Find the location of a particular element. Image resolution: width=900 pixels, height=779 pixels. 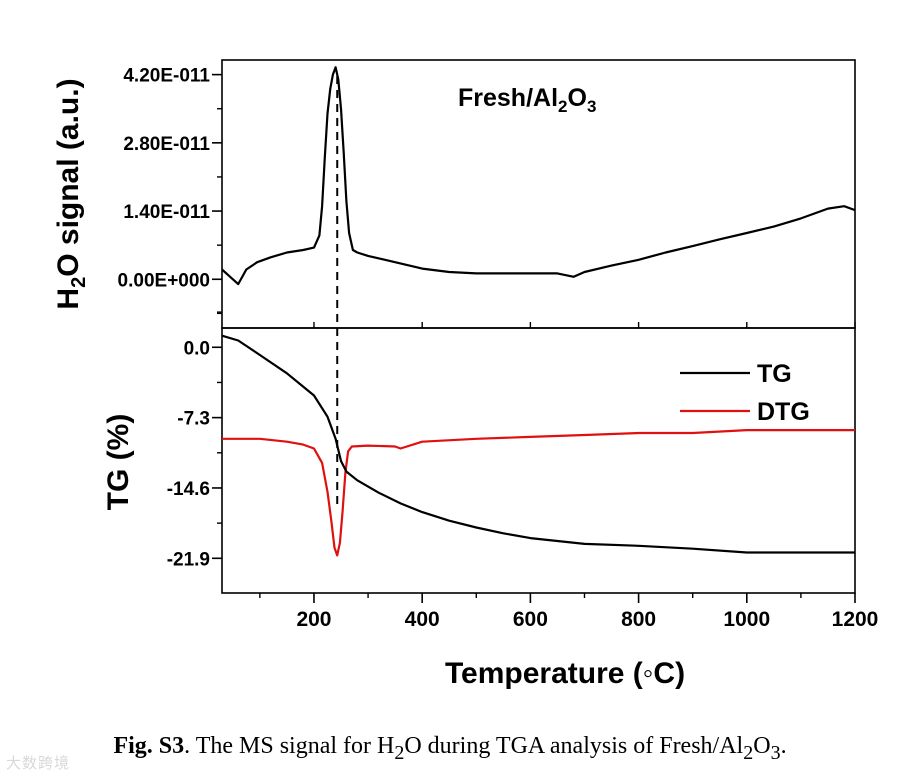

top-ytick-label: 1.40E-011 is located at coordinates (166, 212).